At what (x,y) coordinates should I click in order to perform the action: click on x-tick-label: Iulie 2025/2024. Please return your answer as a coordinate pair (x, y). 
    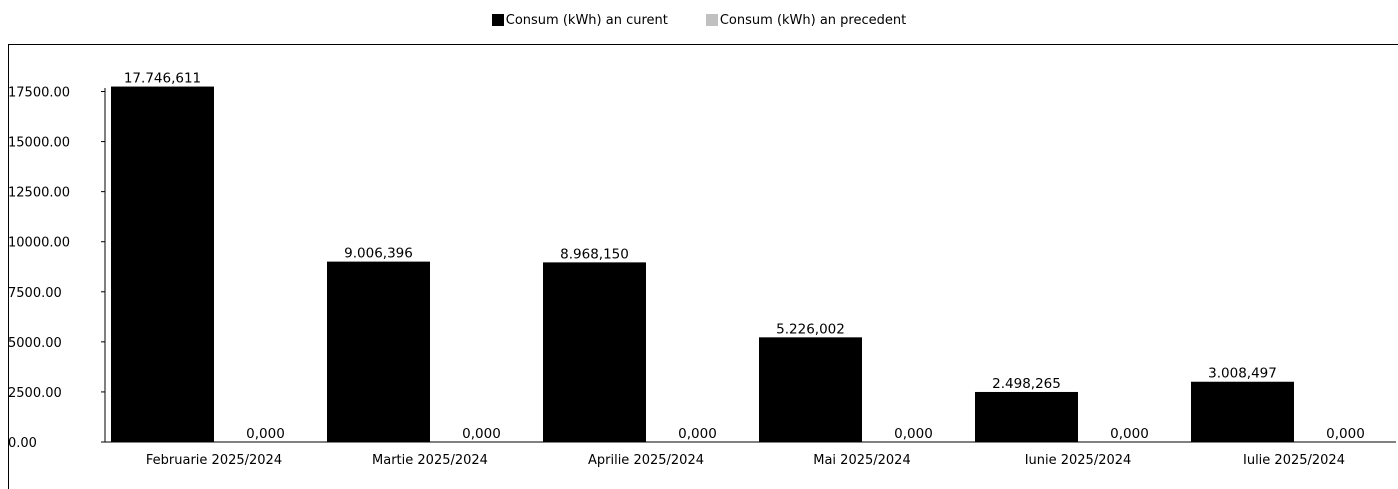
    Looking at the image, I should click on (1294, 460).